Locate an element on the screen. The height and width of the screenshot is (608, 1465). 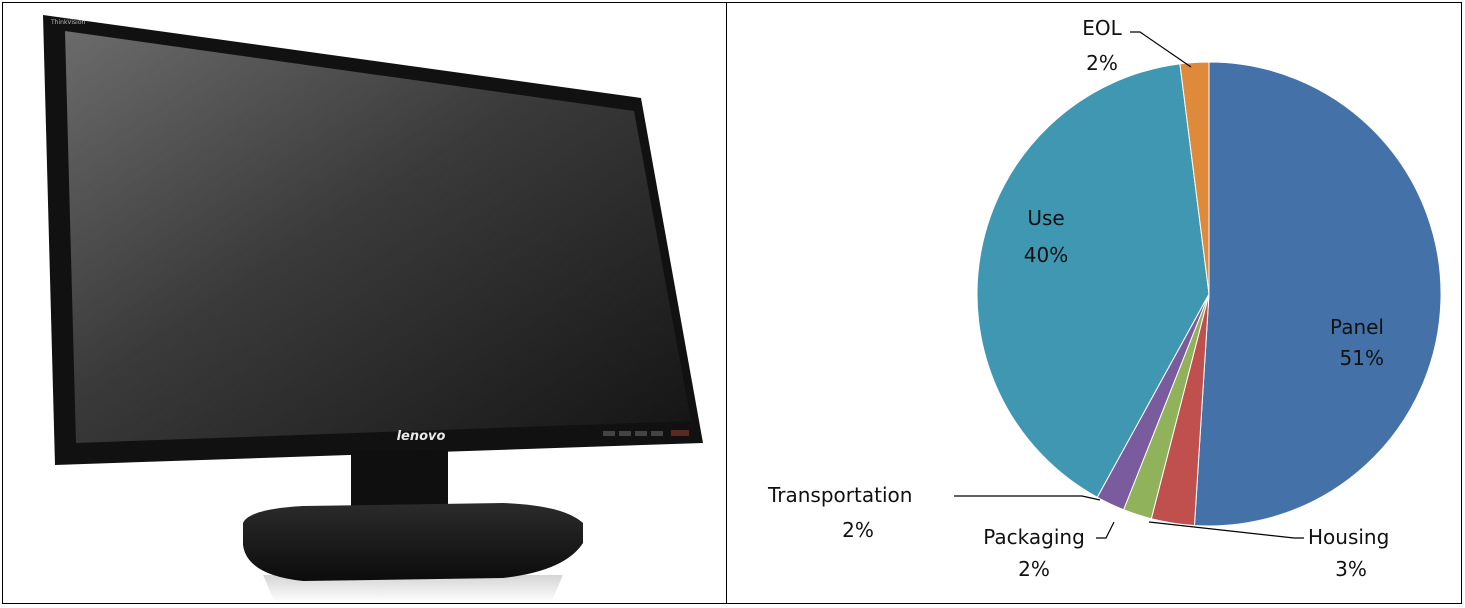
pie-slice-use is located at coordinates (1093, 280).